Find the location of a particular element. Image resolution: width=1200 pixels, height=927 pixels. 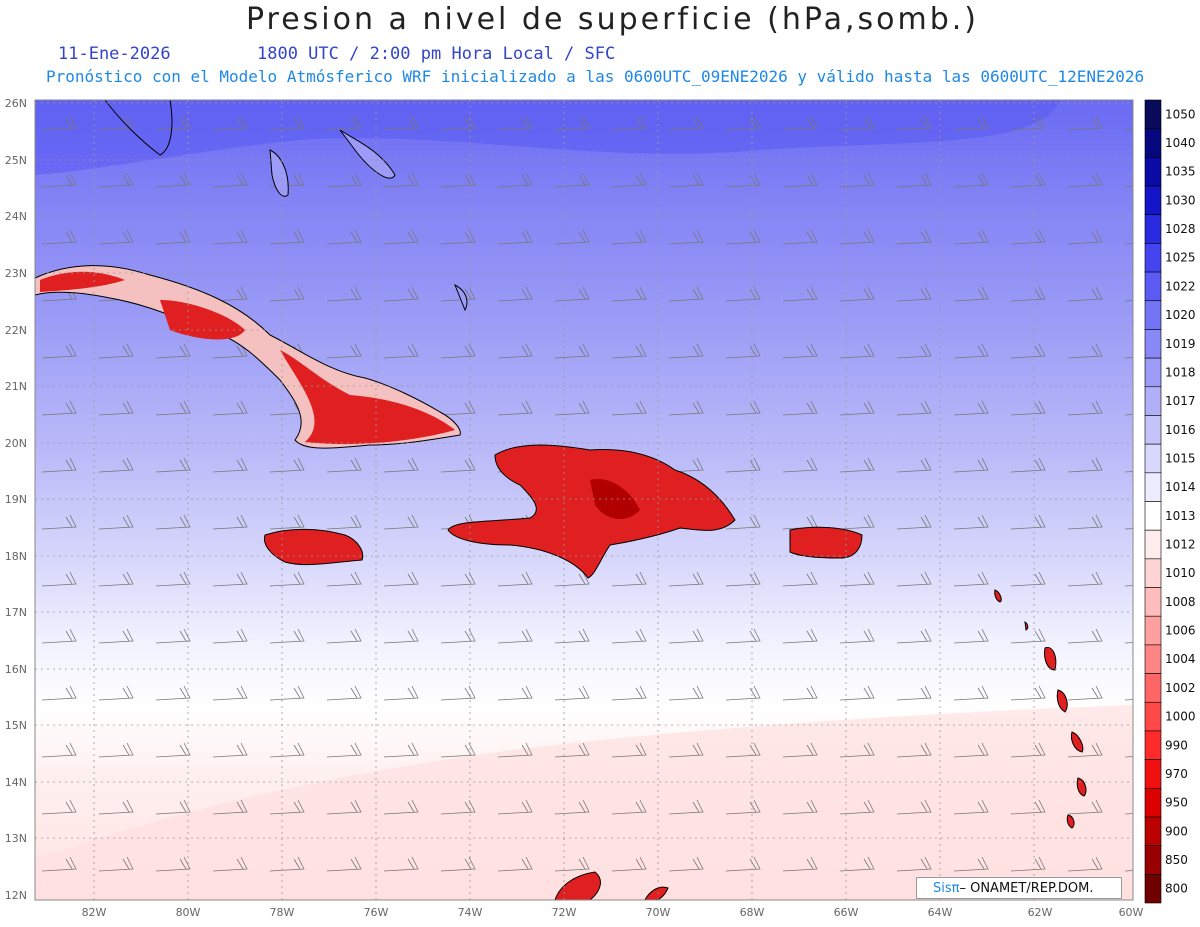

colorbar-label: 1022 is located at coordinates (1180, 286).